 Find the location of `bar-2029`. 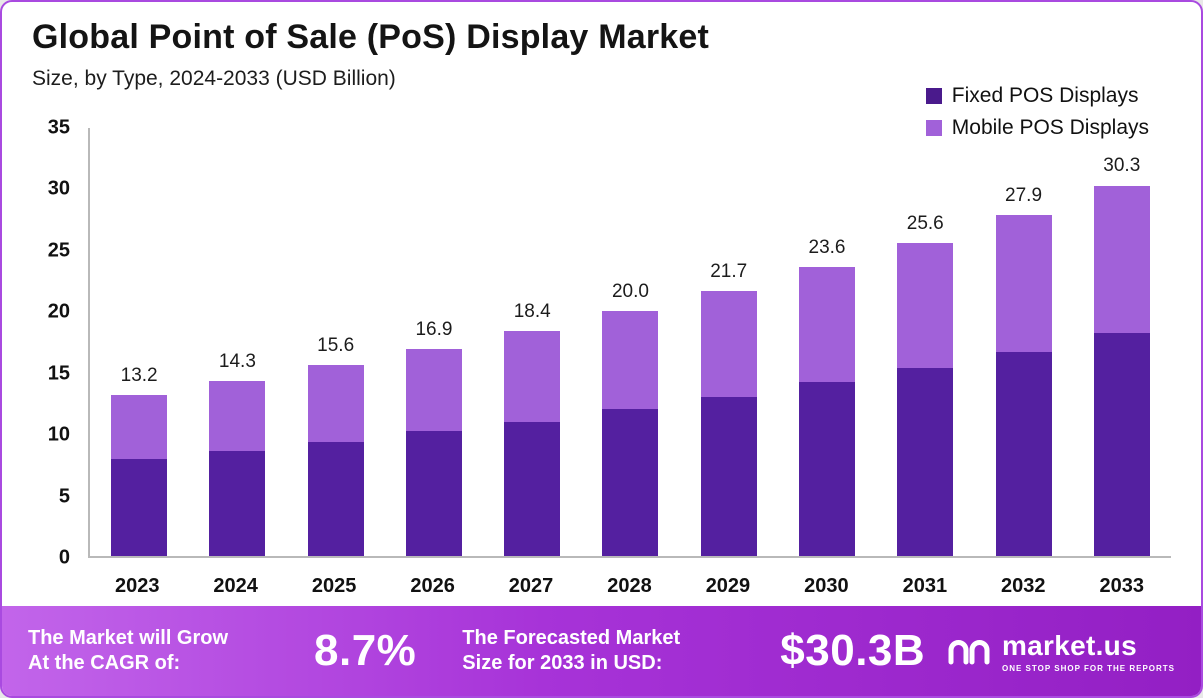

bar-2029 is located at coordinates (728, 342).